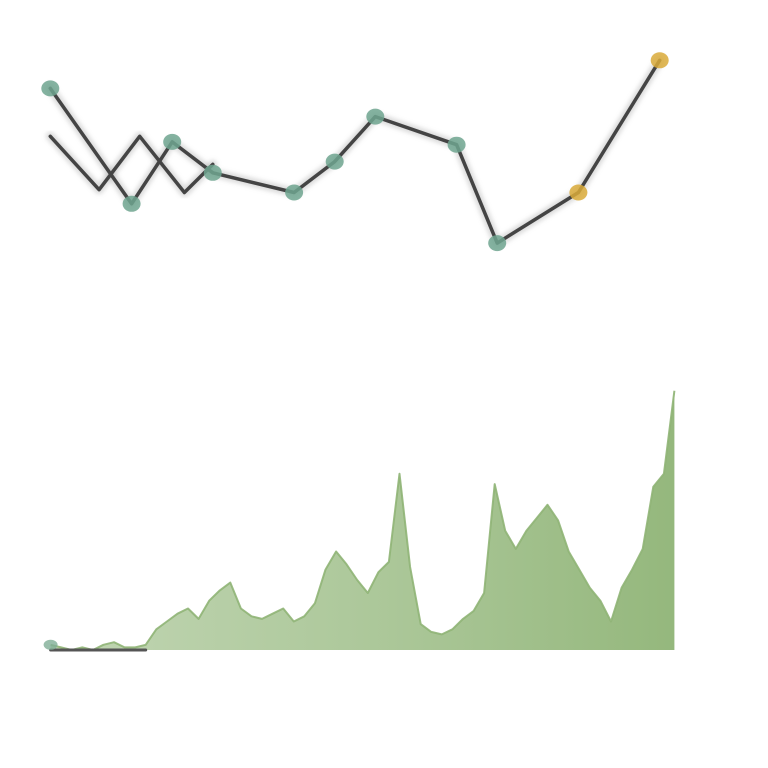  I want to click on line-series-secondary, so click(131, 164).